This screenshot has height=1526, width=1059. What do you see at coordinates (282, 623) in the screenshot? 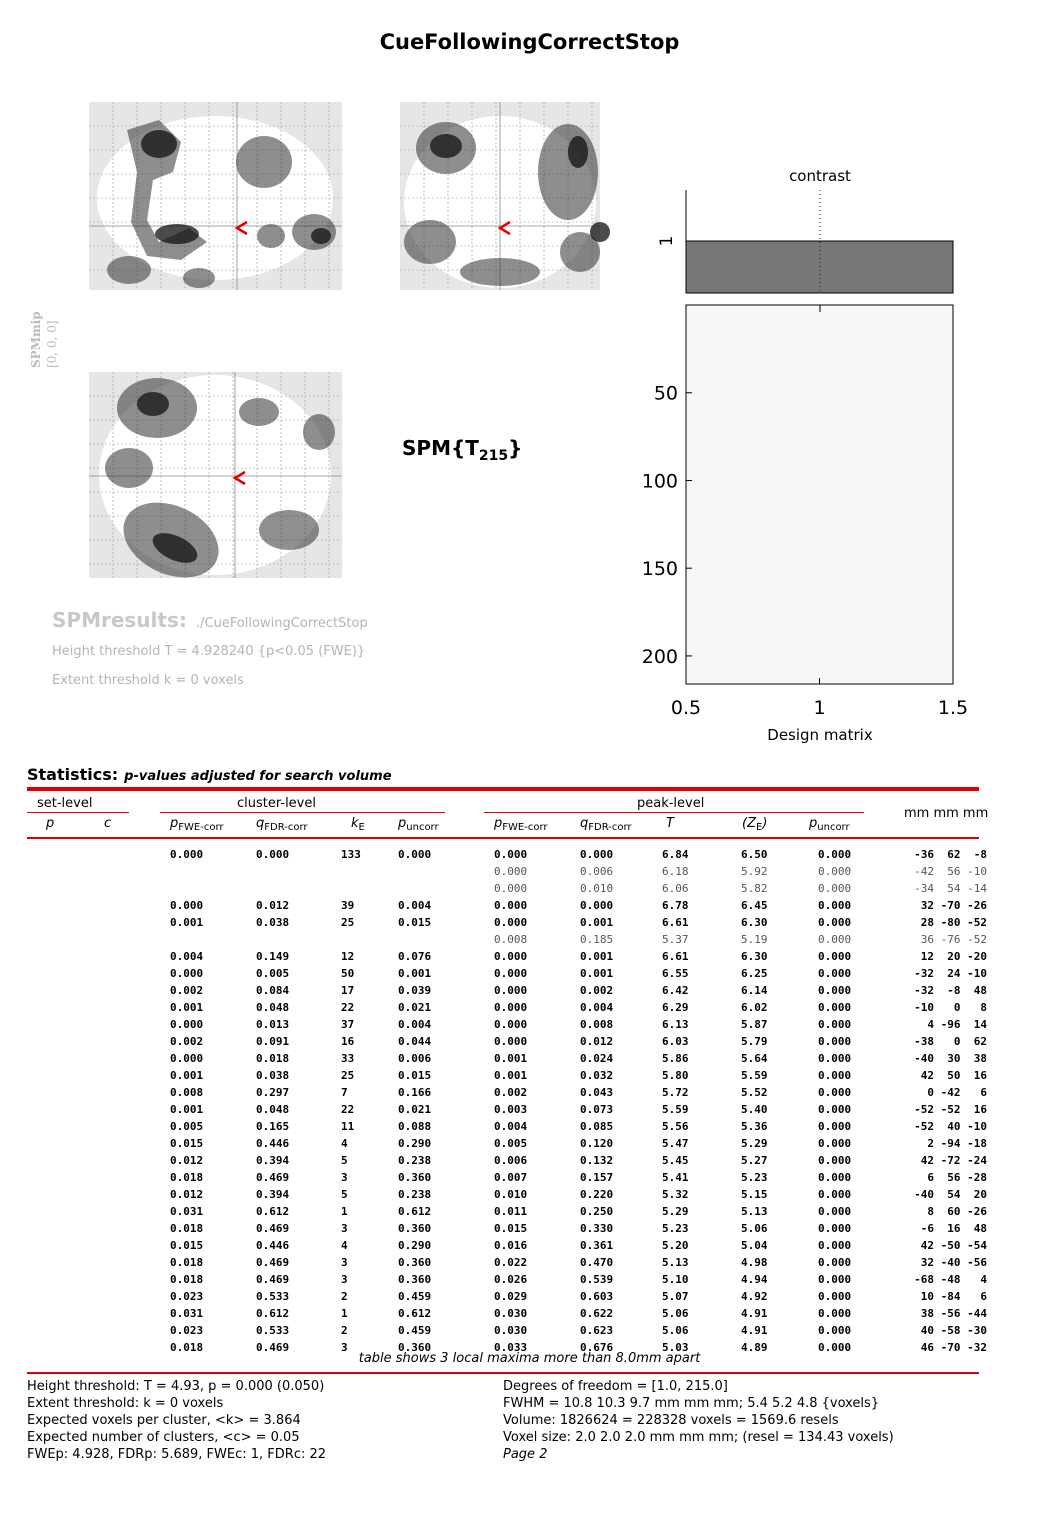
I see `results-path: ./CueFollowingCorrectStop` at bounding box center [282, 623].